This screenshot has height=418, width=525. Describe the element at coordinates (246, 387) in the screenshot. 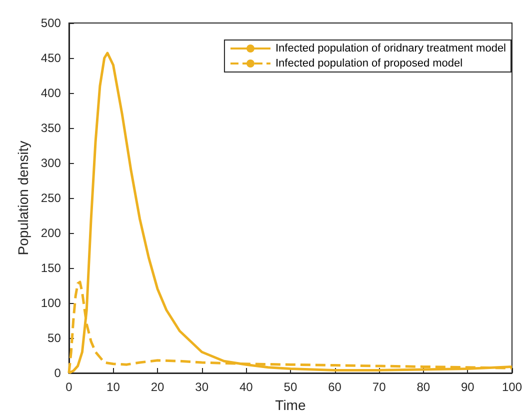

I see `x-tick-label: 40` at that location.